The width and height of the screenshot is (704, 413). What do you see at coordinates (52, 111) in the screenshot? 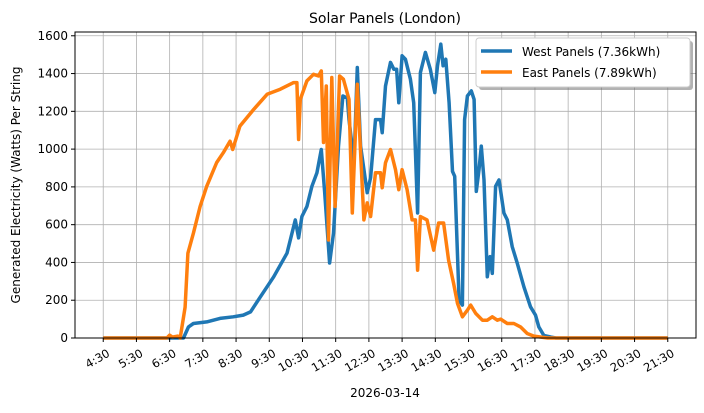
I see `y-tick-label: 1200` at bounding box center [52, 111].